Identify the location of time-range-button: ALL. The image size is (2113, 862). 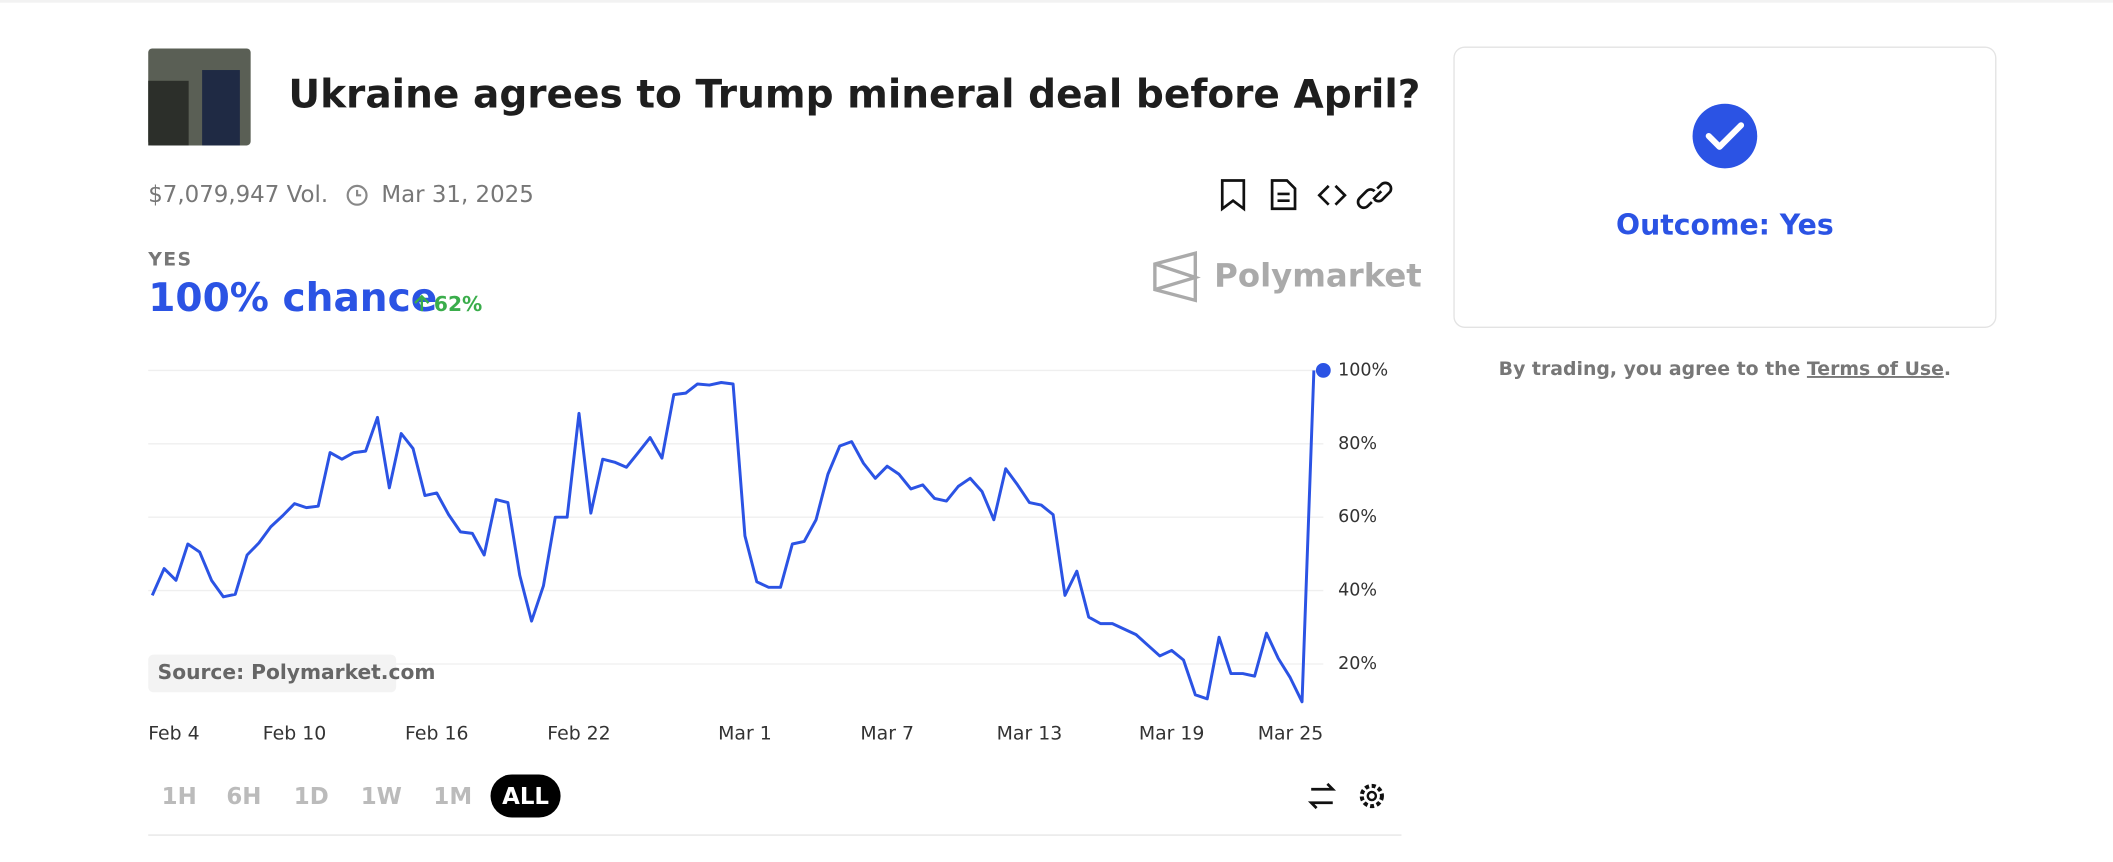
(525, 797).